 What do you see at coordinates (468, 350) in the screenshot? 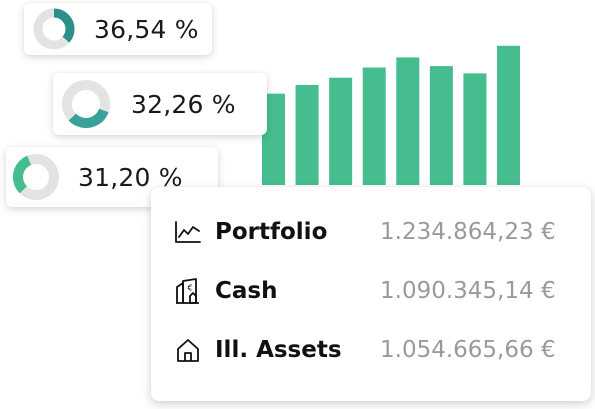
I see `summary-value: 1.054.665,66 €` at bounding box center [468, 350].